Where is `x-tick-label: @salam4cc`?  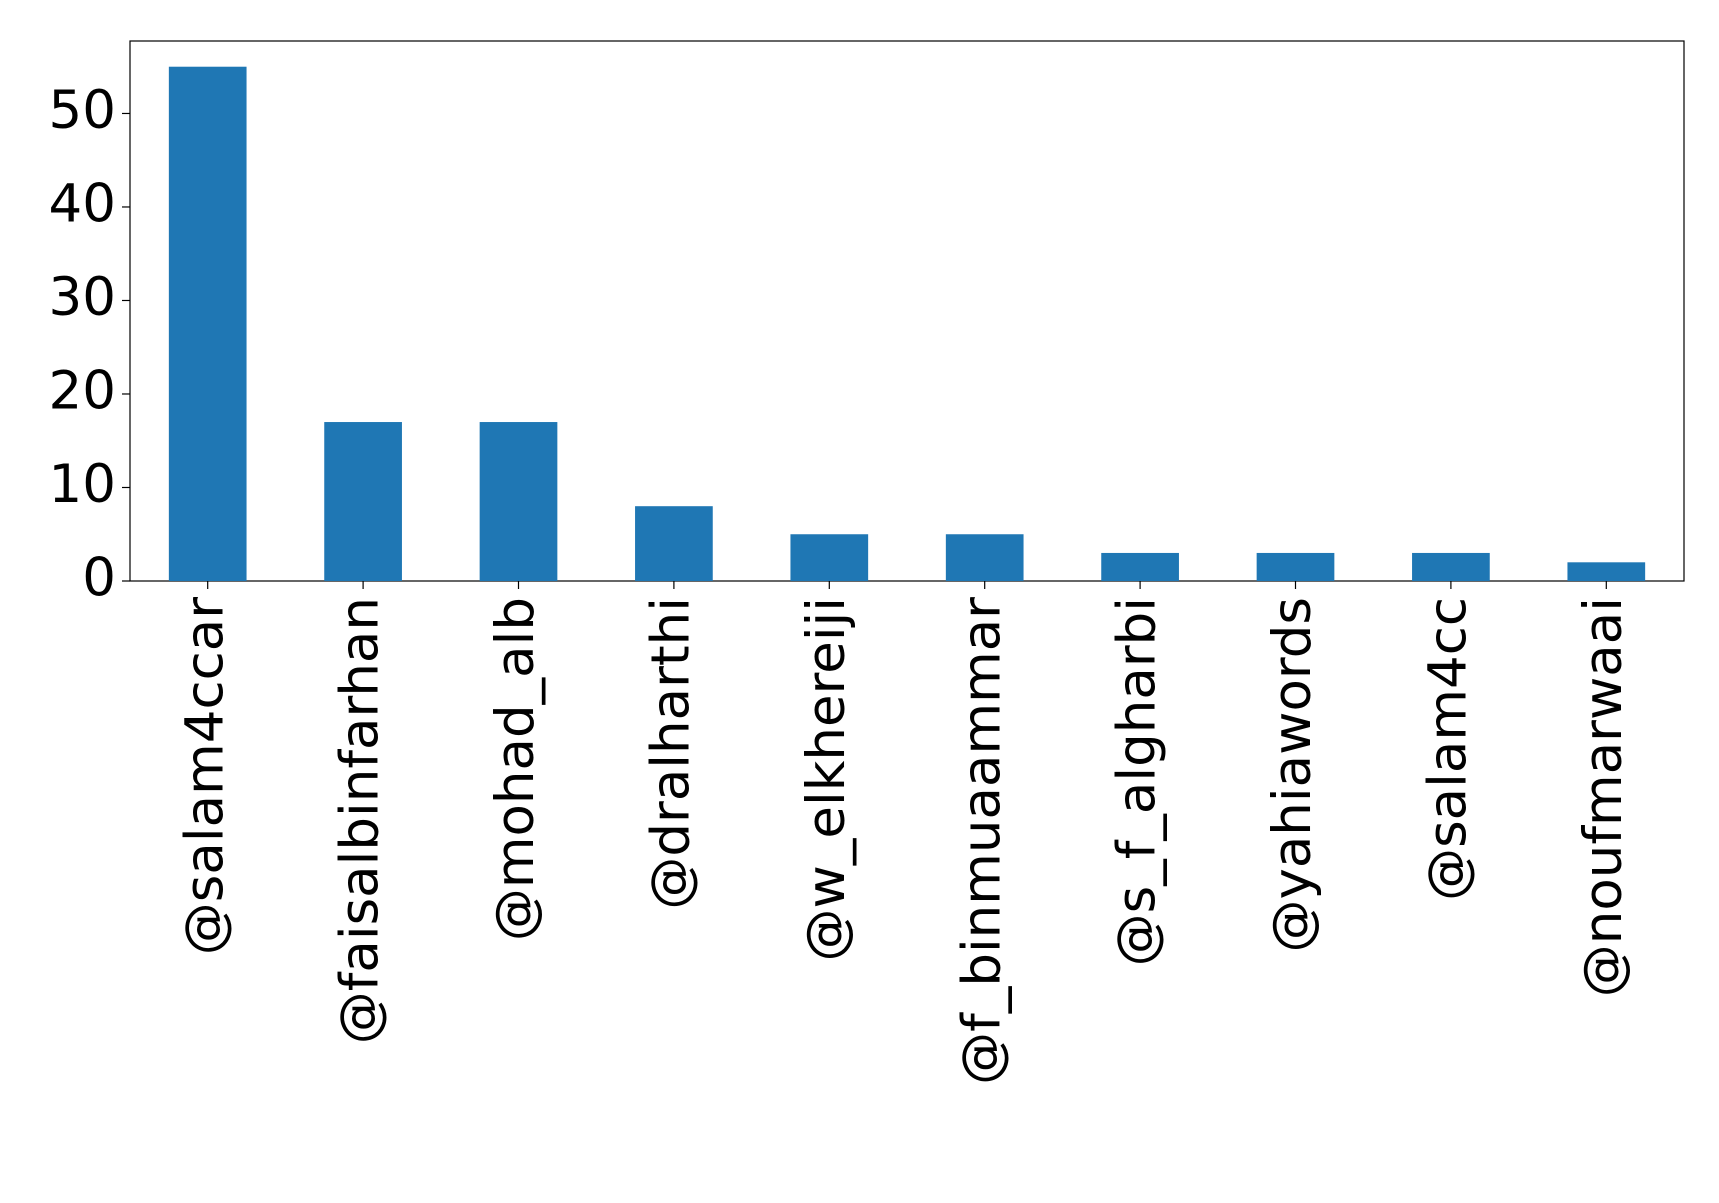 x-tick-label: @salam4cc is located at coordinates (1448, 749).